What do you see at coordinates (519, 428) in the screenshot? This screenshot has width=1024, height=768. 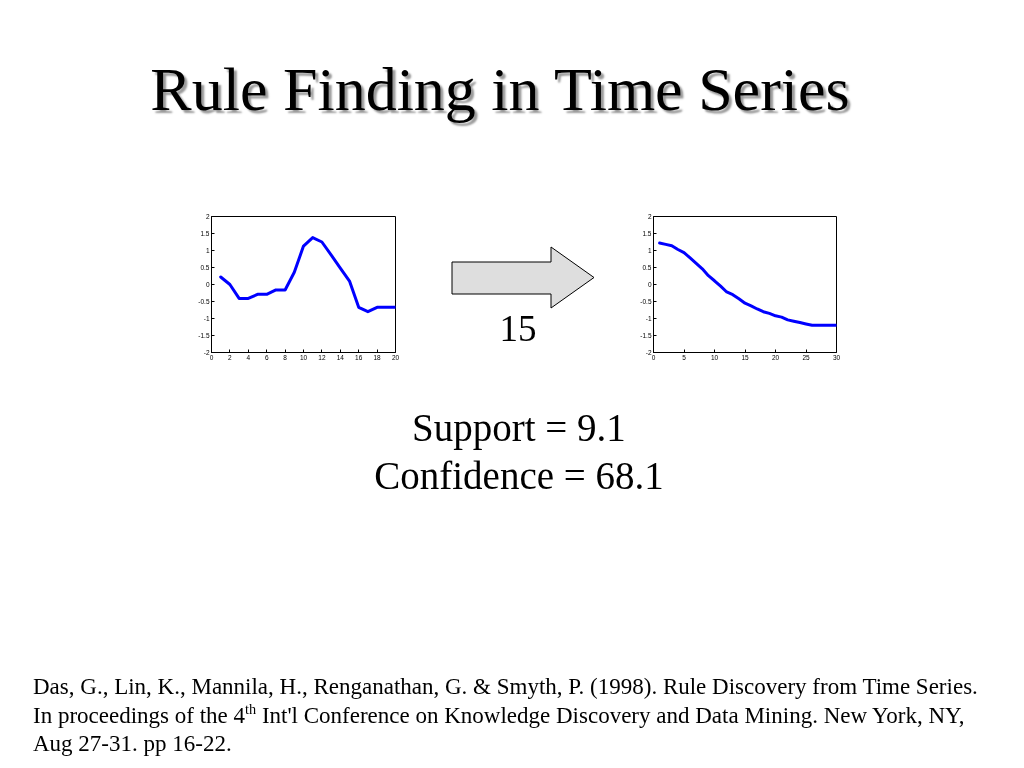 I see `text: Support = 9.1` at bounding box center [519, 428].